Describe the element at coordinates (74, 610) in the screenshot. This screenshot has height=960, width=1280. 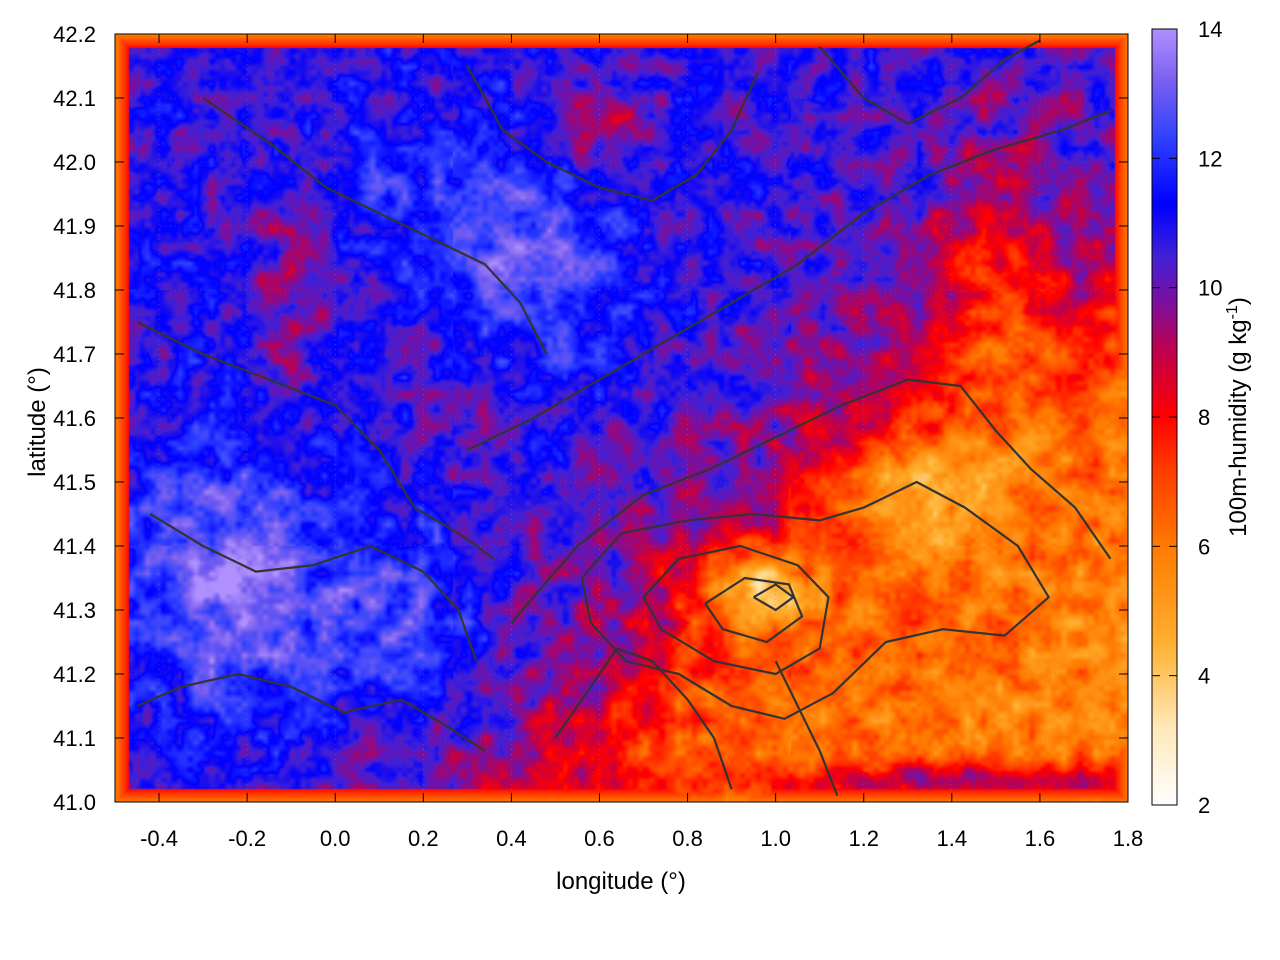
I see `y-tick-label-3: 41.3` at that location.